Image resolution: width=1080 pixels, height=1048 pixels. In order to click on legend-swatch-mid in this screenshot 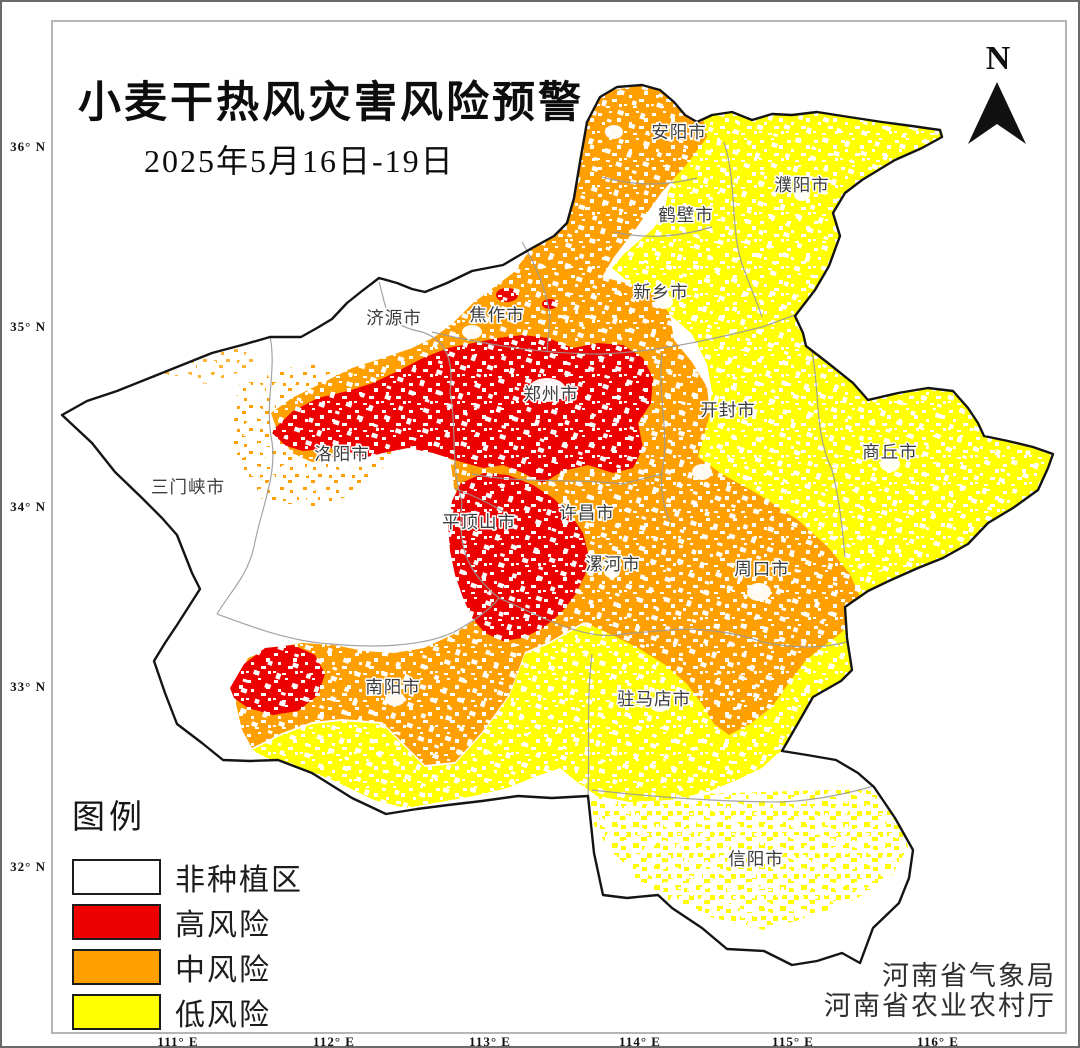, I will do `click(116, 966)`.